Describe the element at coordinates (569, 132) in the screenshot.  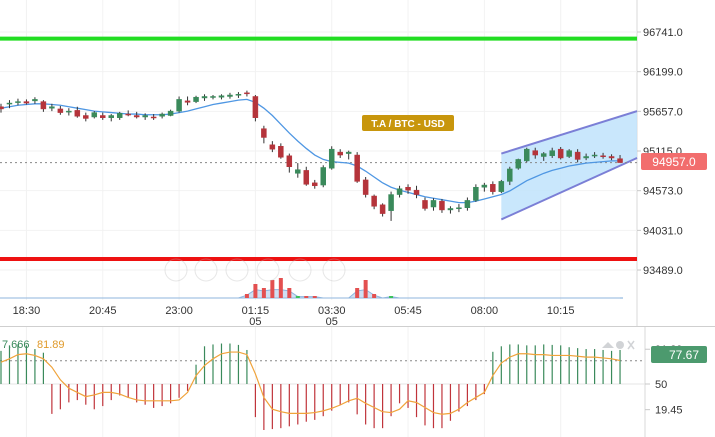
I see `channel-upper` at that location.